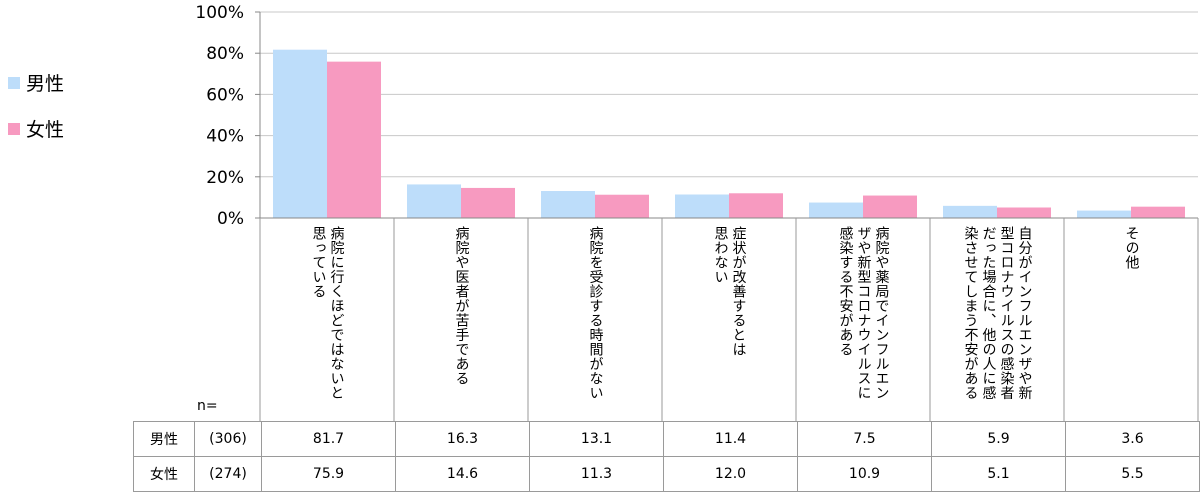 This screenshot has width=1200, height=492. What do you see at coordinates (164, 439) in the screenshot?
I see `row-label: 男性` at bounding box center [164, 439].